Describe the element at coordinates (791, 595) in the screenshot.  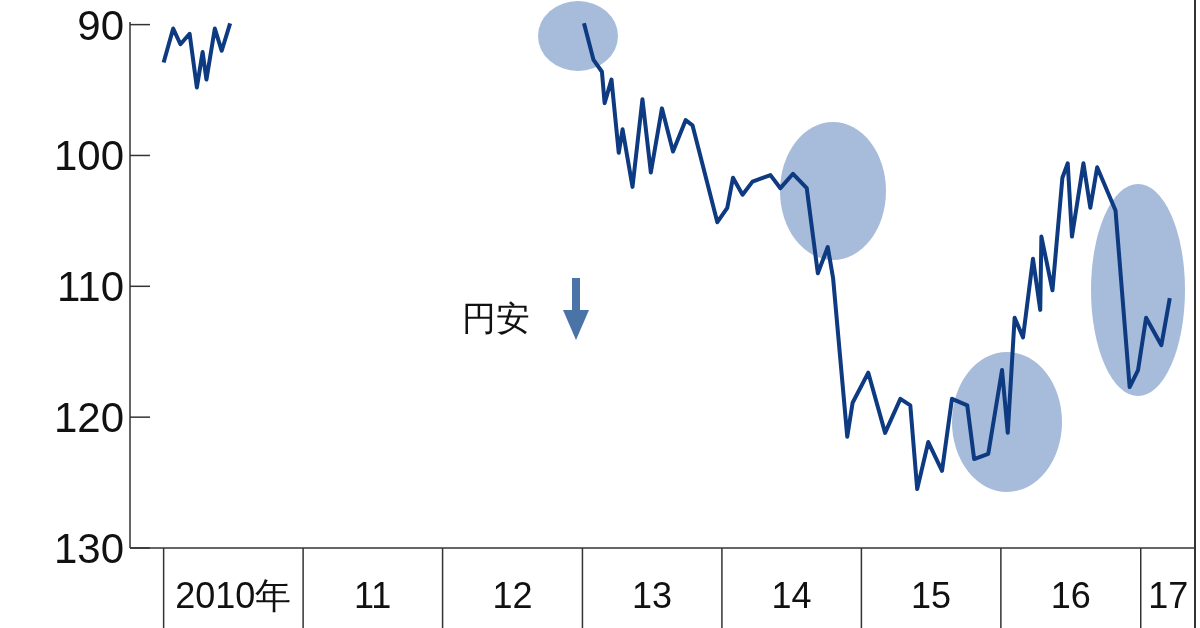
I see `x-tick-label: 14` at that location.